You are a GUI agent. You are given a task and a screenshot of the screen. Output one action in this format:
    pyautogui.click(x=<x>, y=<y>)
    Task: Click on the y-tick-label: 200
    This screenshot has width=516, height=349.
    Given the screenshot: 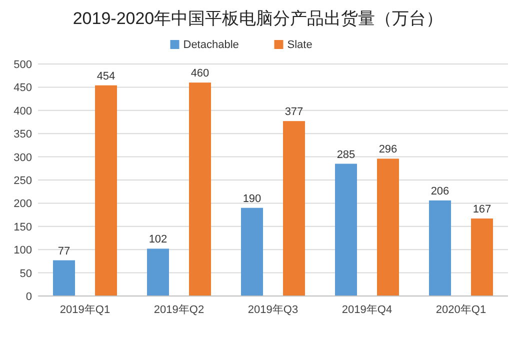 What is the action you would take?
    pyautogui.click(x=23, y=204)
    